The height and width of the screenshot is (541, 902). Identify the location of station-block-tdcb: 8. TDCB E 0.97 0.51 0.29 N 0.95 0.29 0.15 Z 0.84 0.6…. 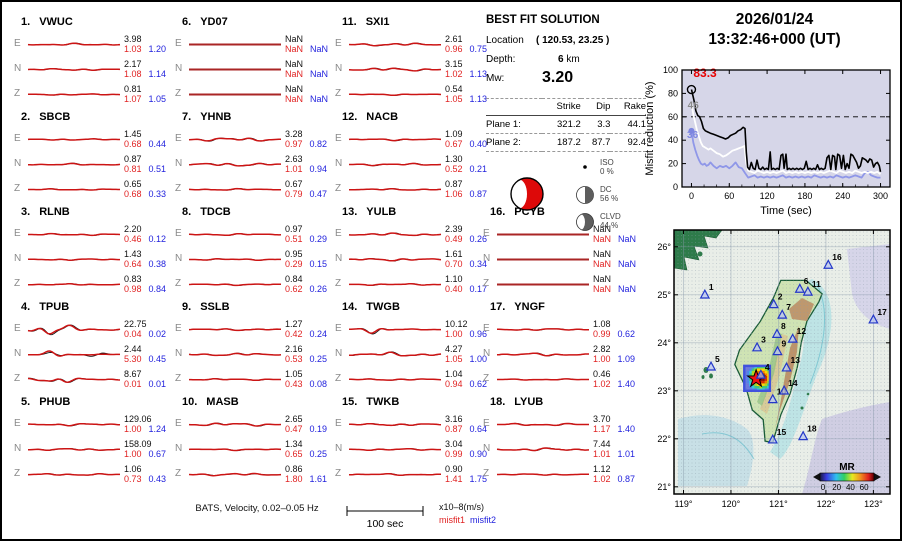
(251, 253).